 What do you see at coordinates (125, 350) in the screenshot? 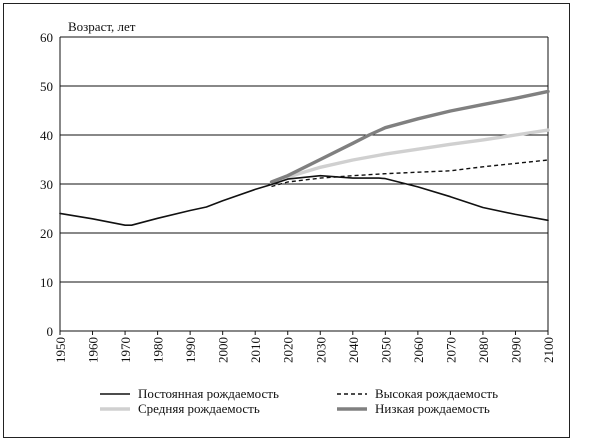
I see `x-tick-label: 1970` at bounding box center [125, 350].